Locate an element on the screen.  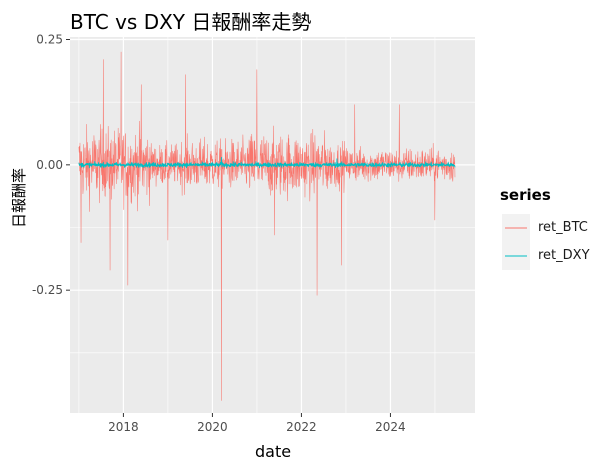
x-axis: 2018 2020 2022 2024 is located at coordinates (257, 423).